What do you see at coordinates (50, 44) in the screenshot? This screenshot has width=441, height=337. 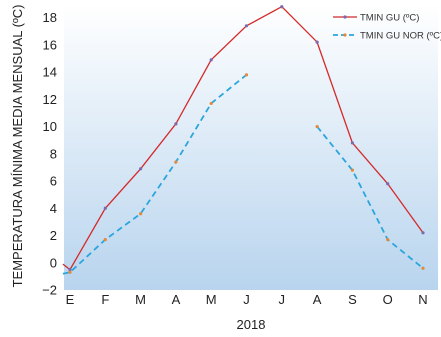 I see `y-tick-label: 16` at bounding box center [50, 44].